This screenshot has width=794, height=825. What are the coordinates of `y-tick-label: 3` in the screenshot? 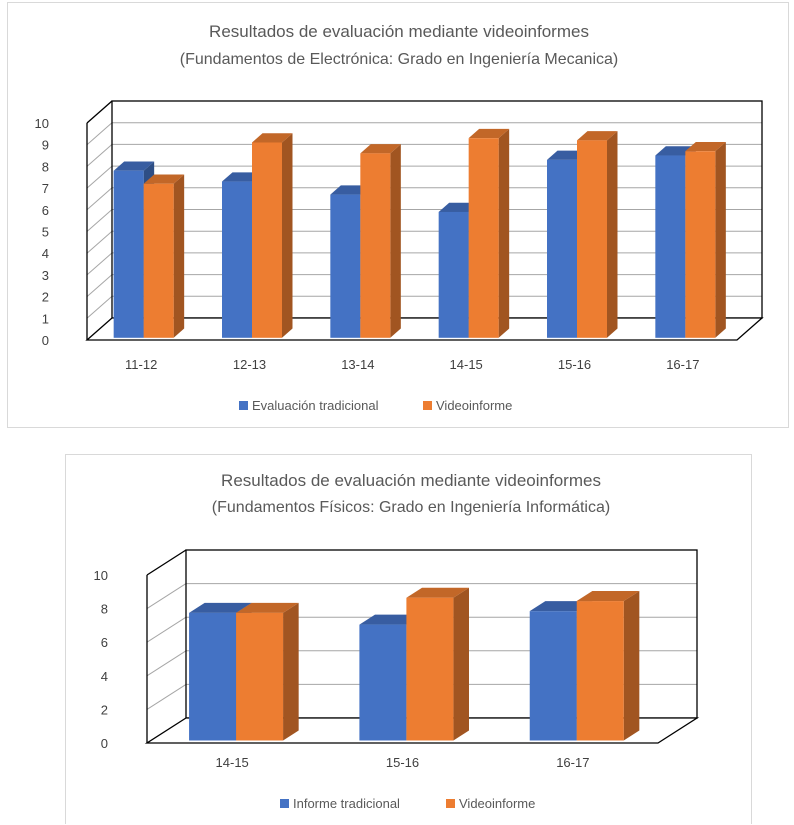 It's located at (45, 275).